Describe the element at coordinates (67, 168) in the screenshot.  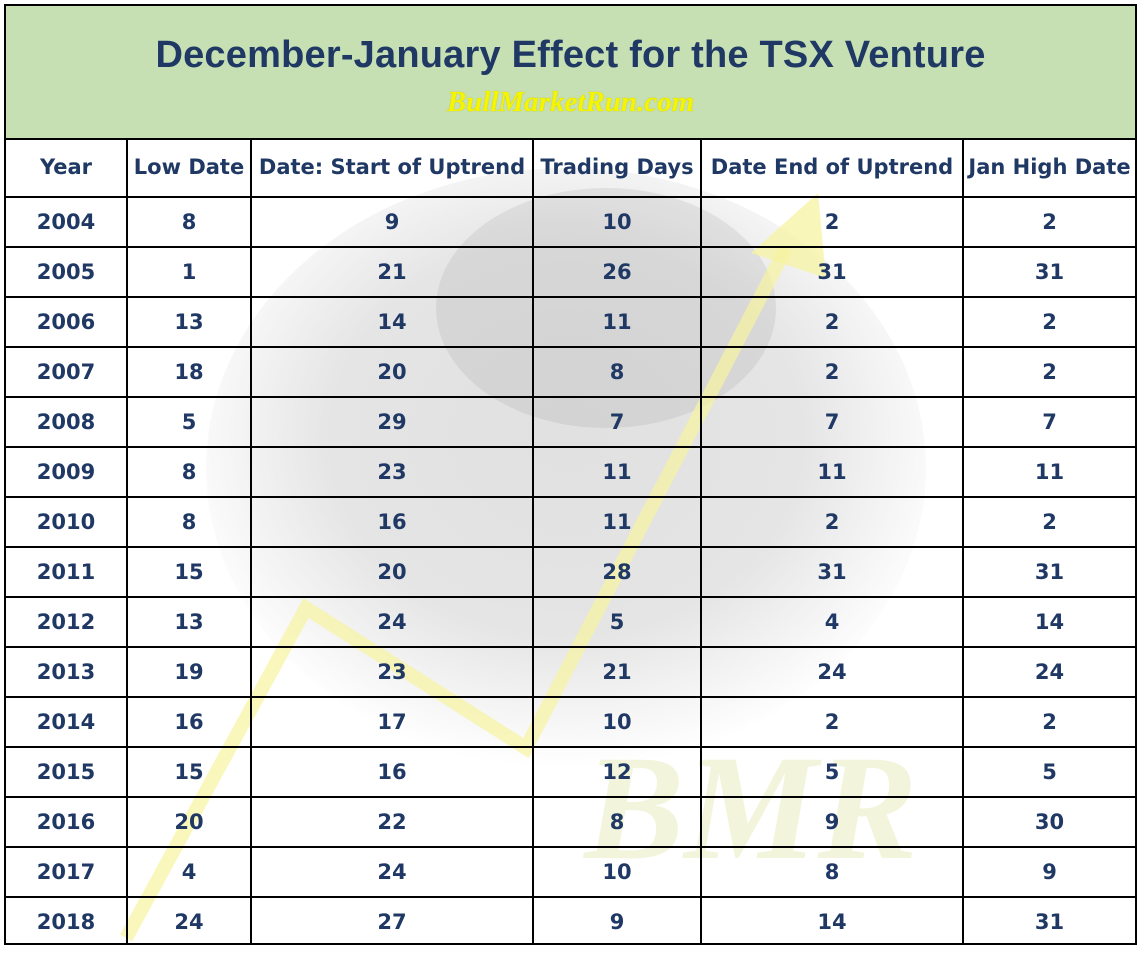
I see `col-header-year: Year` at that location.